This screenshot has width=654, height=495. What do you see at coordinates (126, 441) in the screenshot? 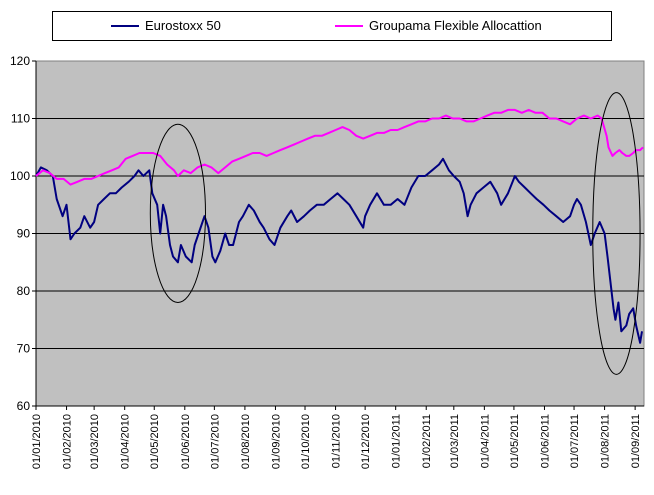
I see `x-tick-label: 01/04/2010` at bounding box center [126, 441].